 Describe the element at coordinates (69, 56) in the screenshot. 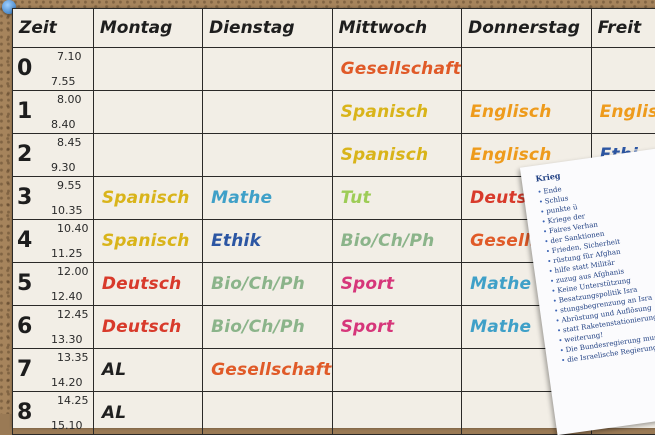

I see `period-start-time: 7.10` at that location.